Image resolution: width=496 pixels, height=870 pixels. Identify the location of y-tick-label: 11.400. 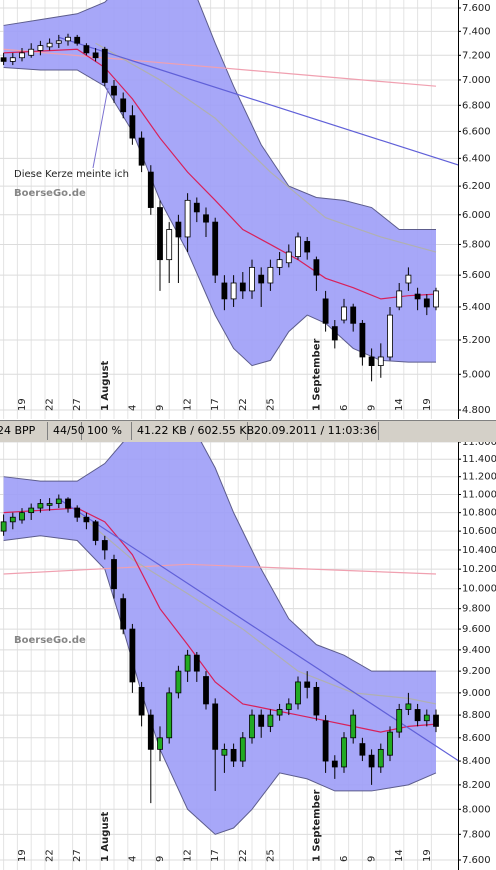
(479, 459).